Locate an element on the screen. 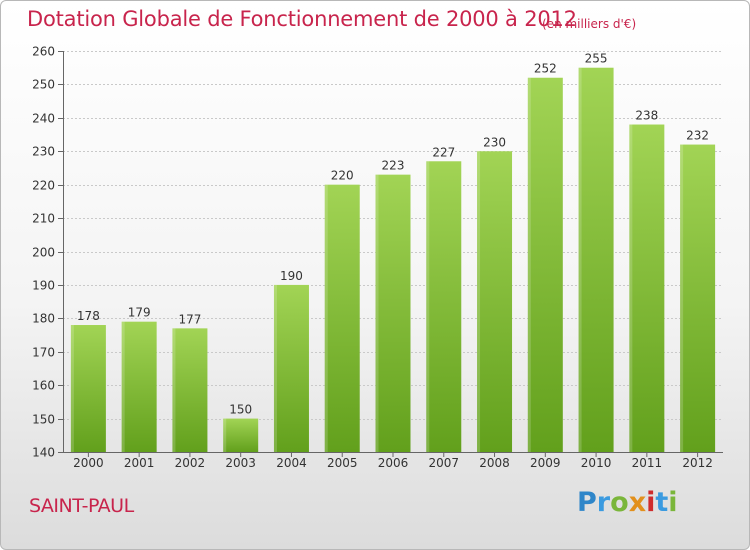 This screenshot has width=750, height=550. logo-letter: r is located at coordinates (603, 502).